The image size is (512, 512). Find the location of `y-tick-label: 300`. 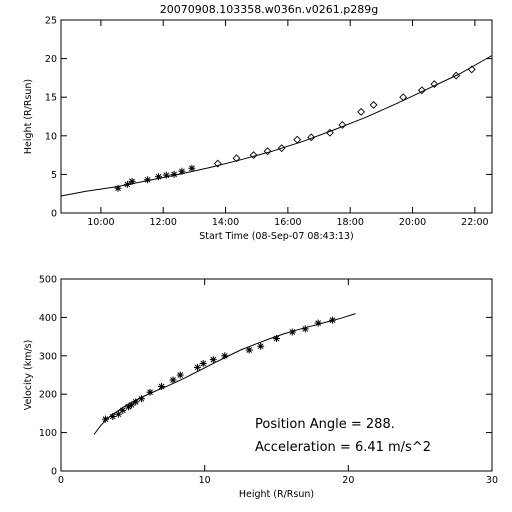

y-tick-label: 300 is located at coordinates (48, 356).